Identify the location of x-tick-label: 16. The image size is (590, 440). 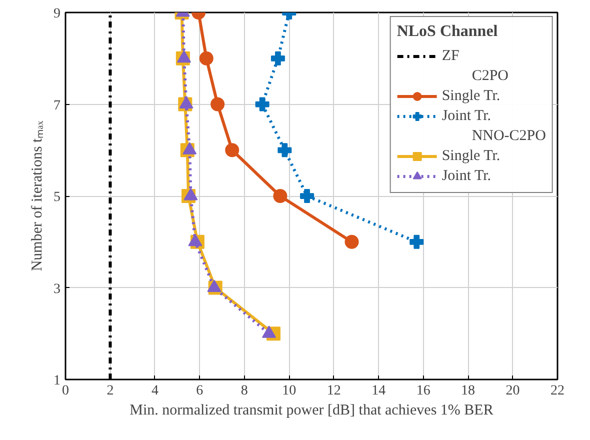
(423, 391).